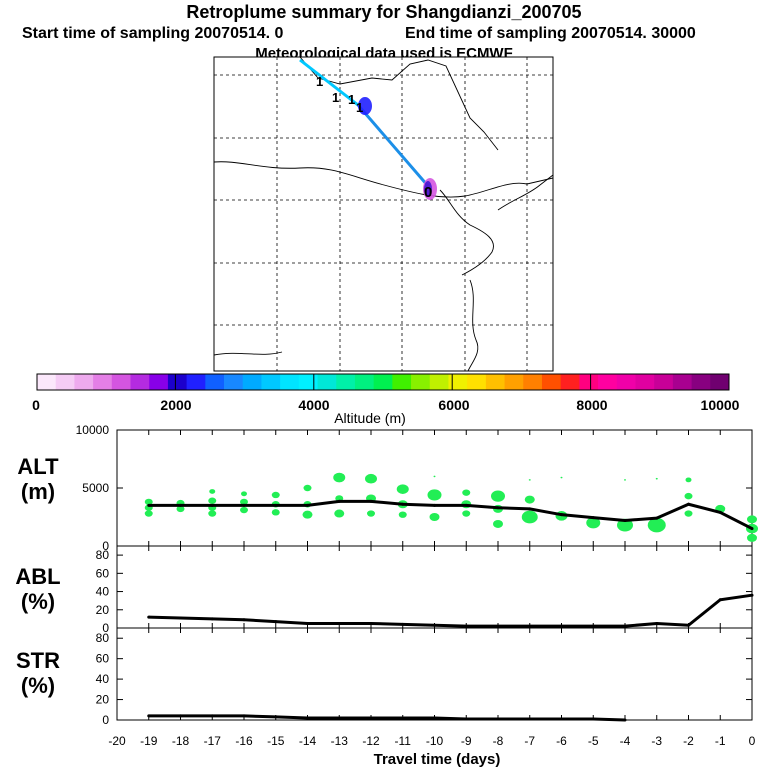 The width and height of the screenshot is (768, 768). What do you see at coordinates (329, 82) in the screenshot?
I see `plume-segment-far` at bounding box center [329, 82].